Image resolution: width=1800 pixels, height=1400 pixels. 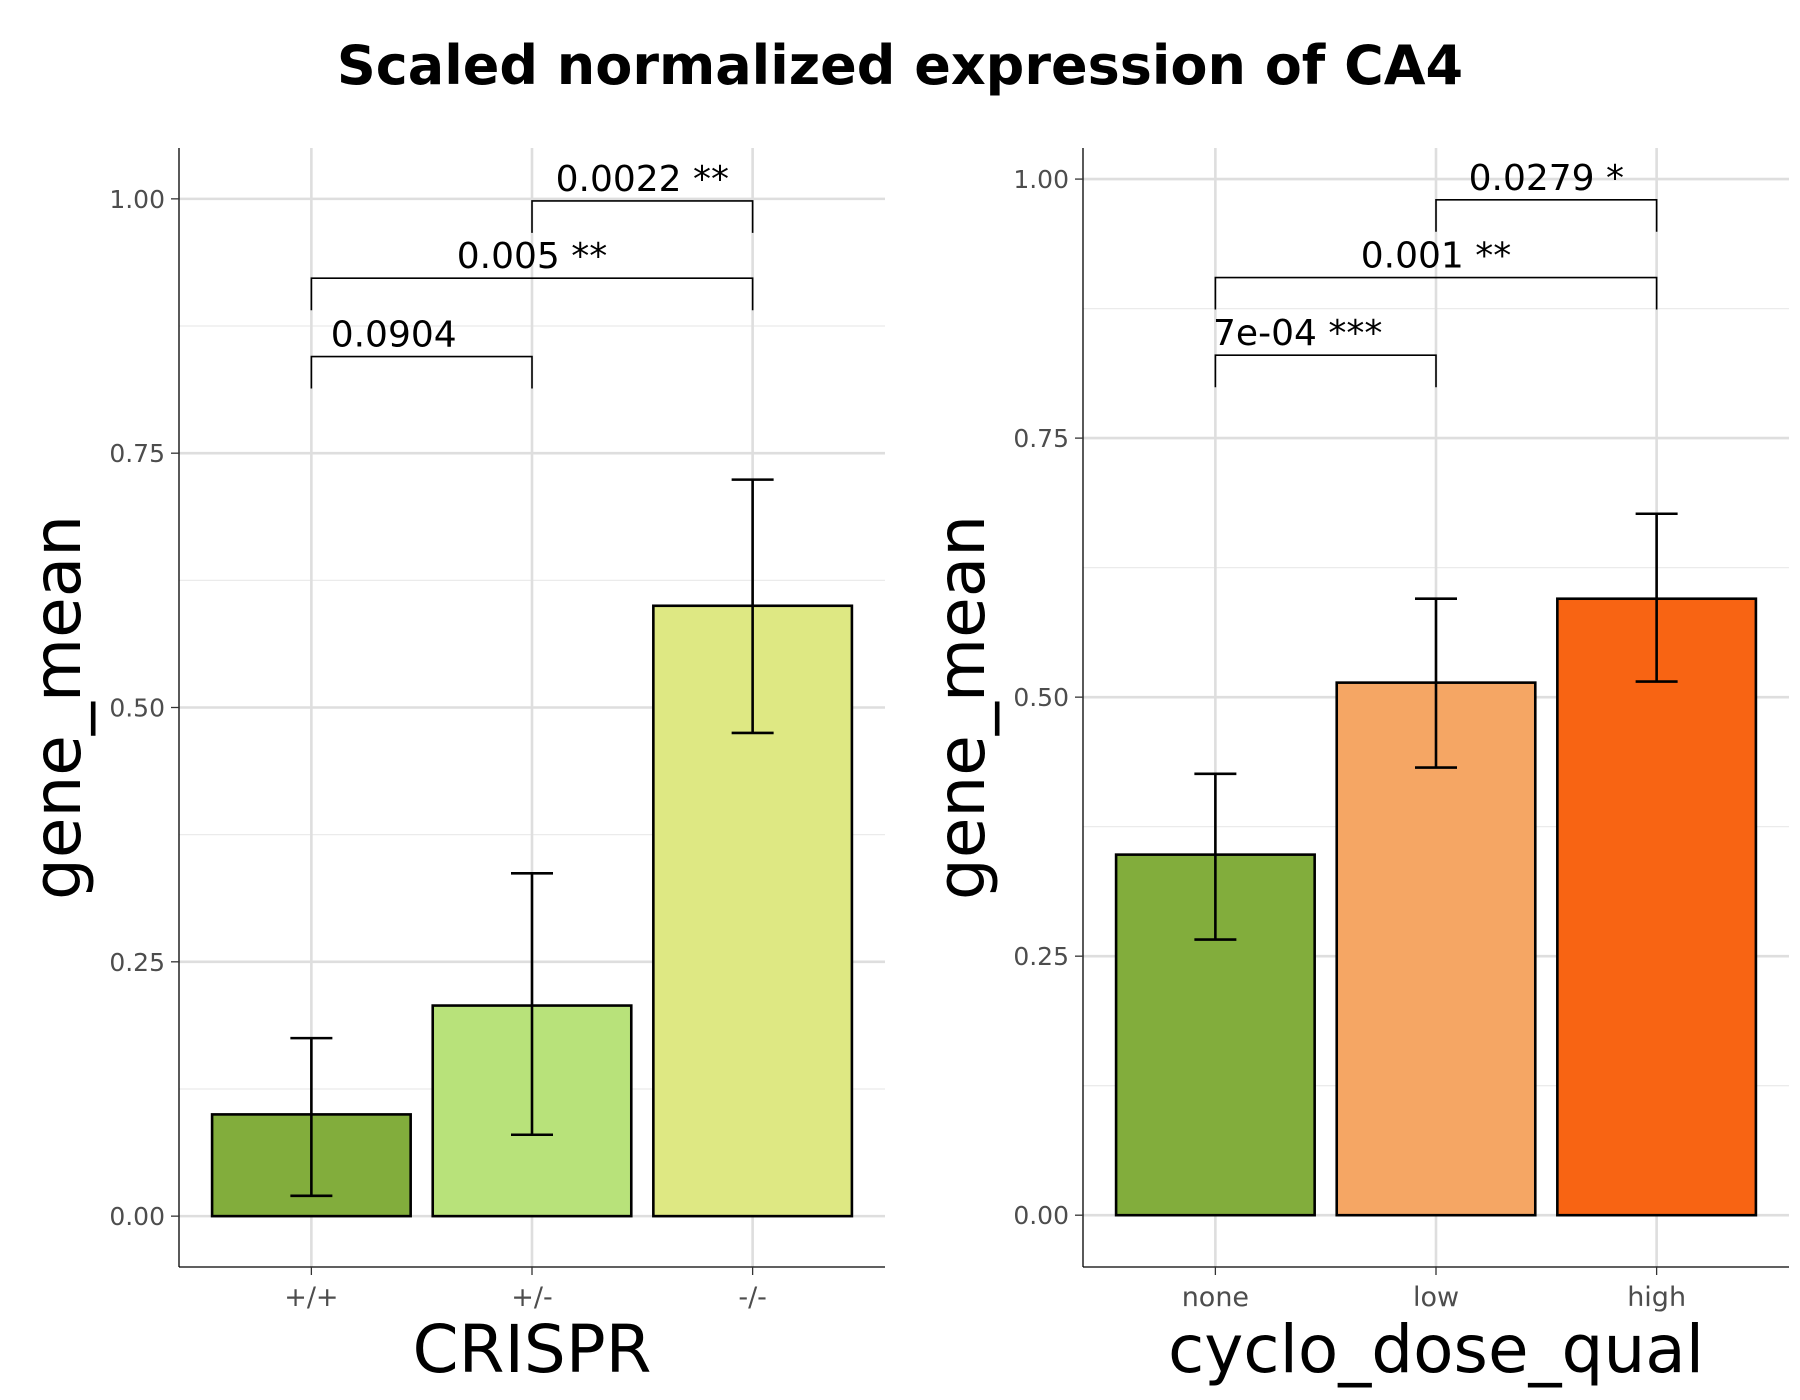 What do you see at coordinates (531, 1297) in the screenshot?
I see `x-tick-label: +/-` at bounding box center [531, 1297].